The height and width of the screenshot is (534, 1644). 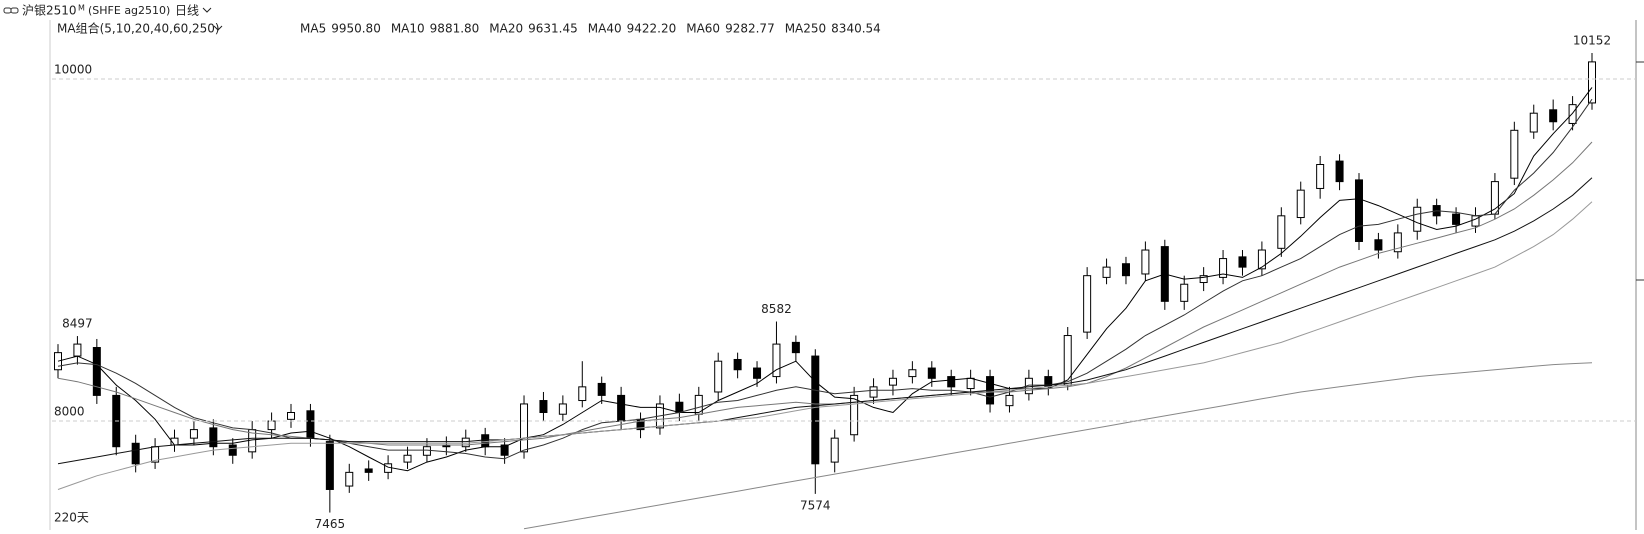 I want to click on ma-value: 8340.54, so click(x=856, y=29).